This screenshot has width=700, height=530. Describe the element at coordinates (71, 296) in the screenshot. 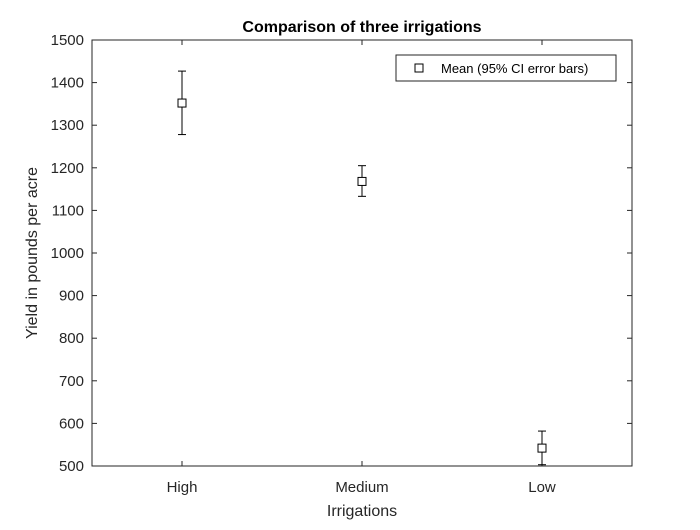

I see `y-tick-label: 900` at that location.